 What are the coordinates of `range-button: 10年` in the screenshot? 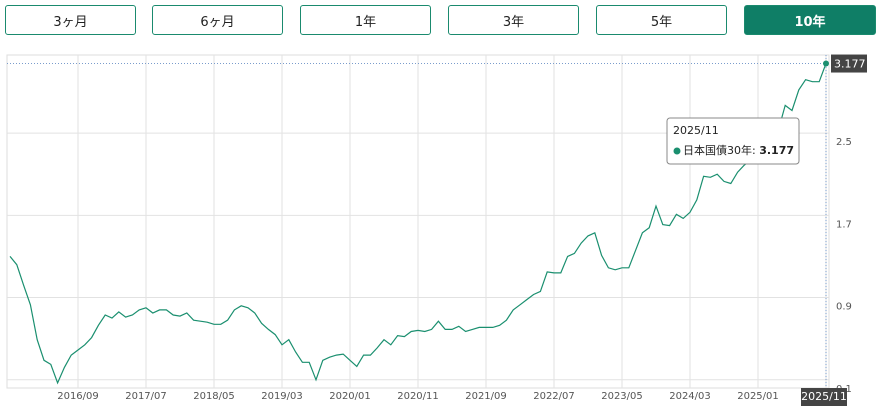 It's located at (810, 20).